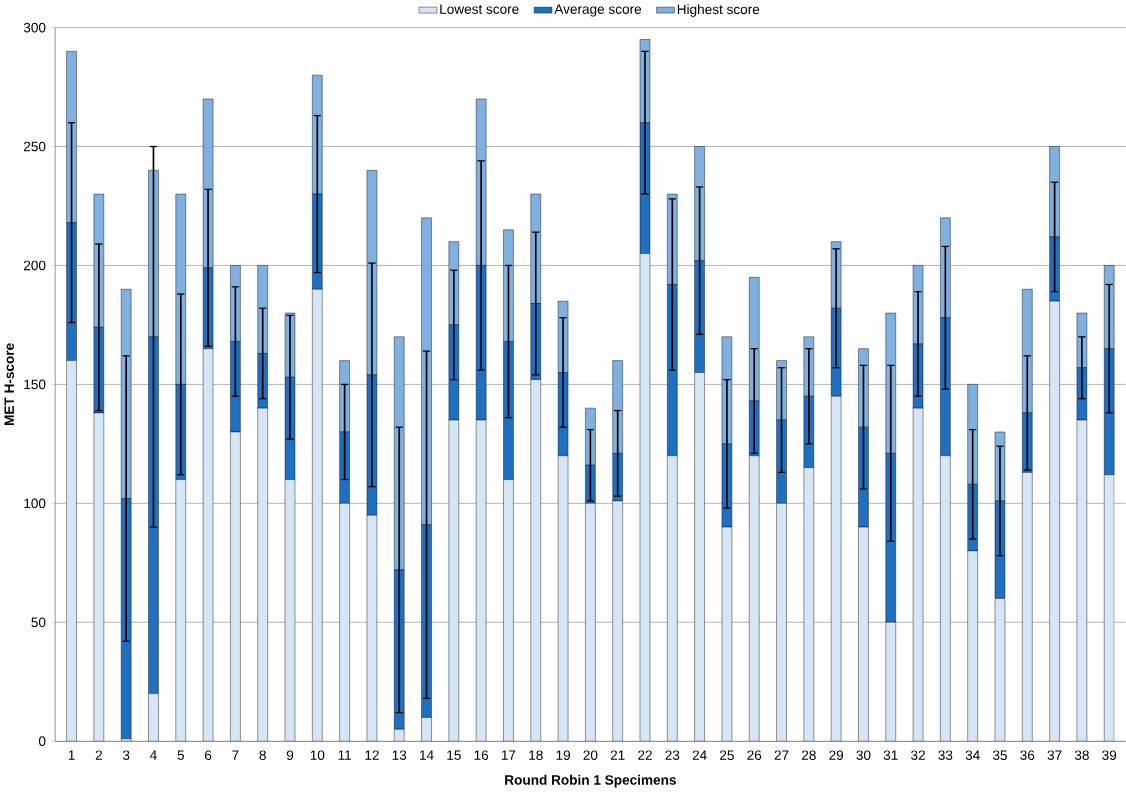  Describe the element at coordinates (508, 755) in the screenshot. I see `x-tick-label: 17` at that location.